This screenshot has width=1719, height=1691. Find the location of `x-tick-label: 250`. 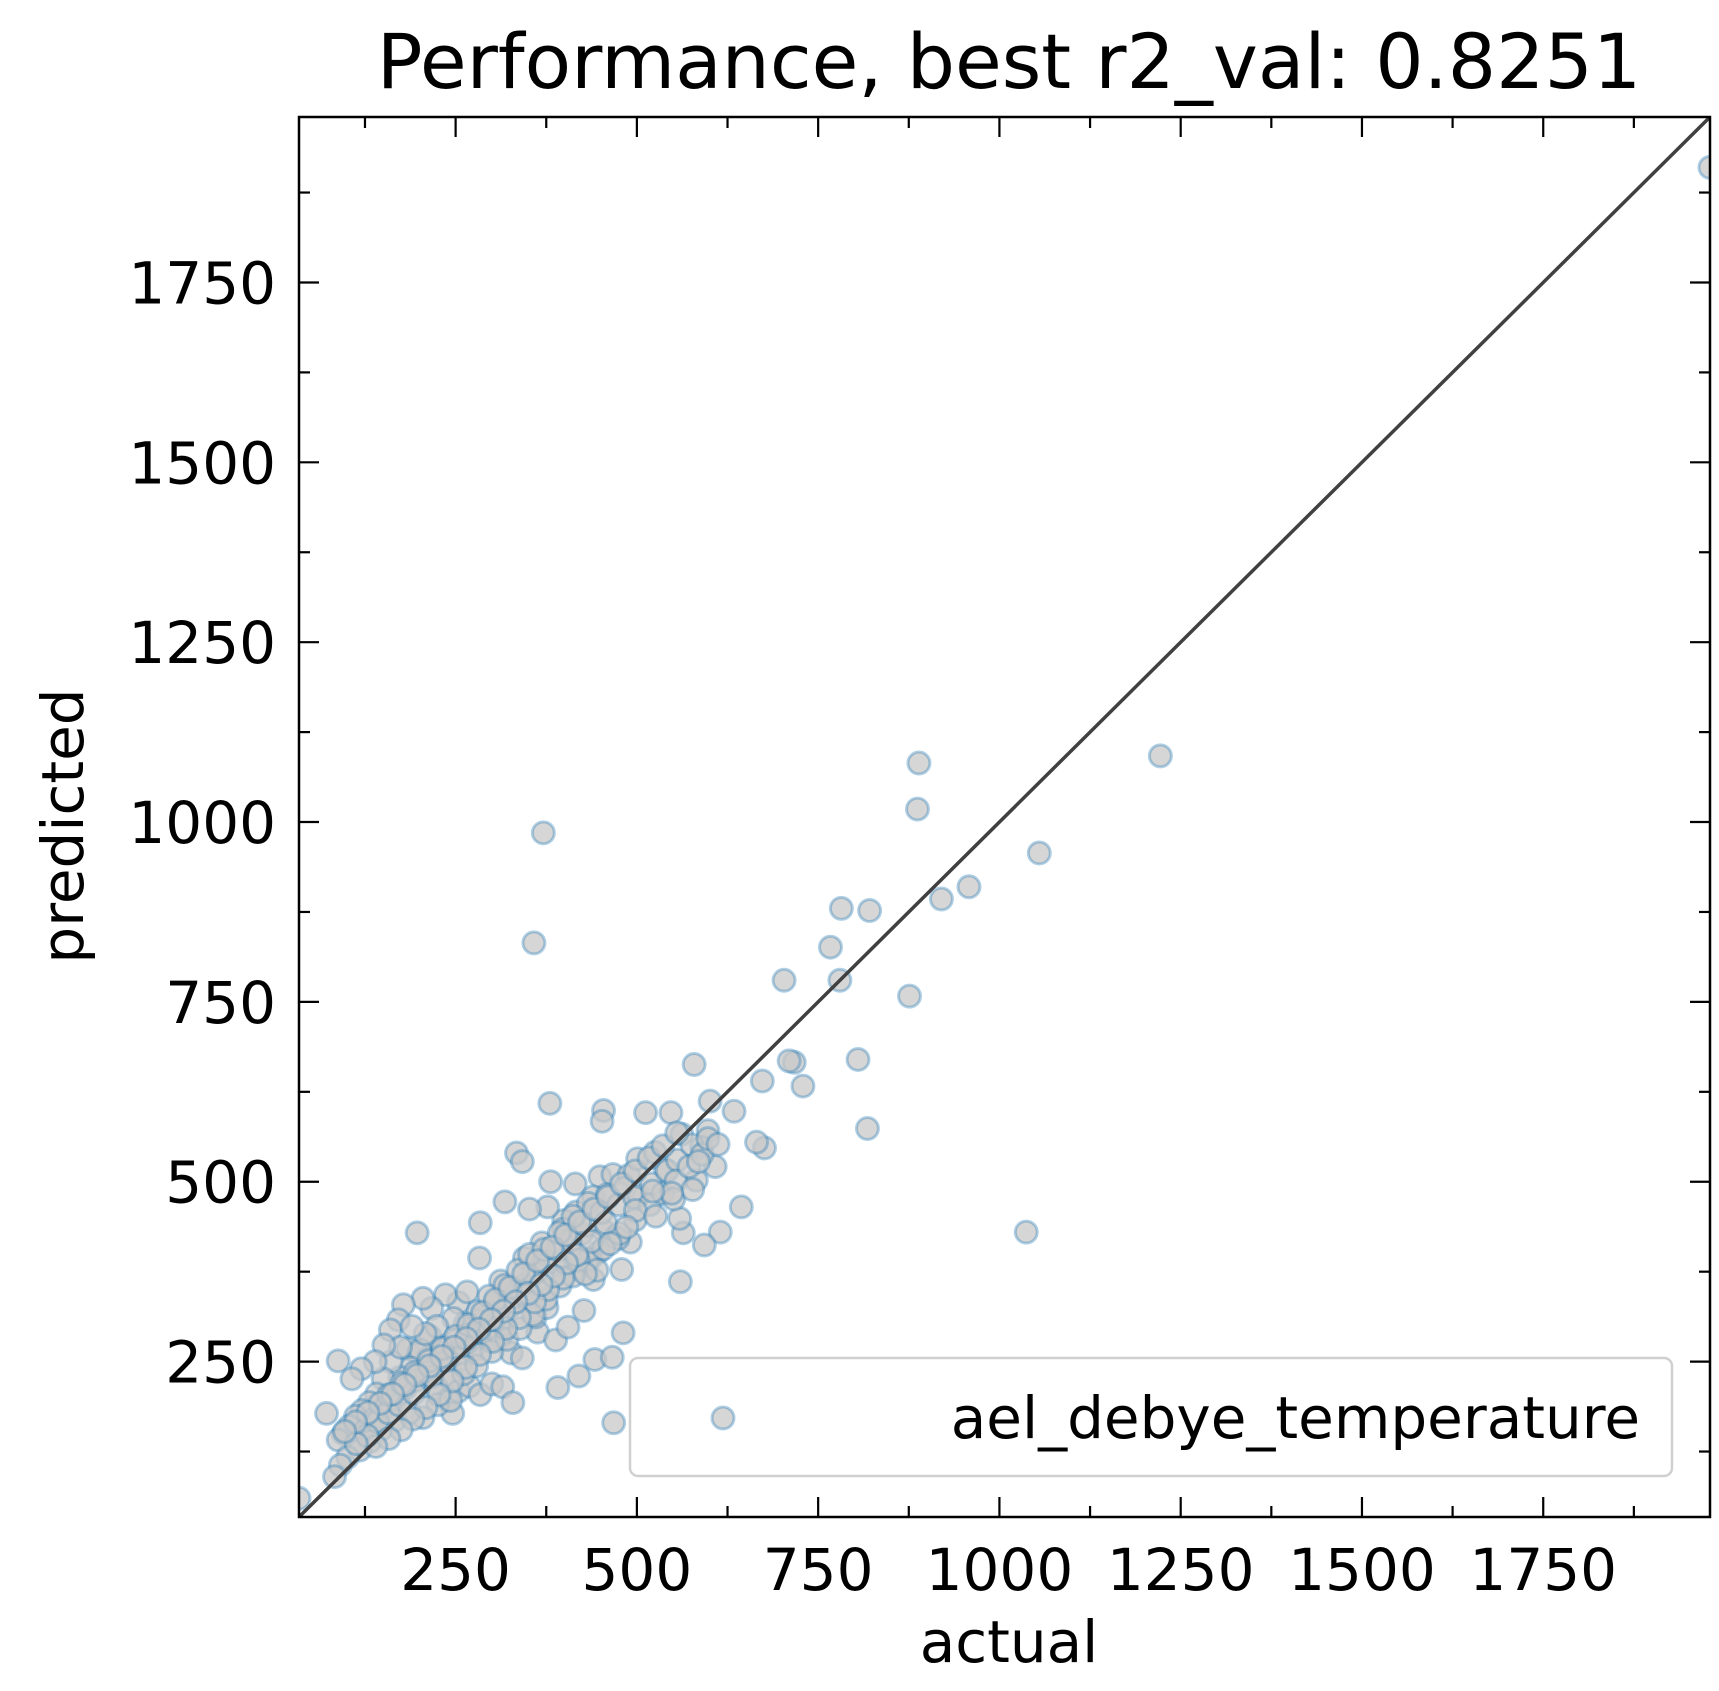

x-tick-label: 250 is located at coordinates (455, 1570).